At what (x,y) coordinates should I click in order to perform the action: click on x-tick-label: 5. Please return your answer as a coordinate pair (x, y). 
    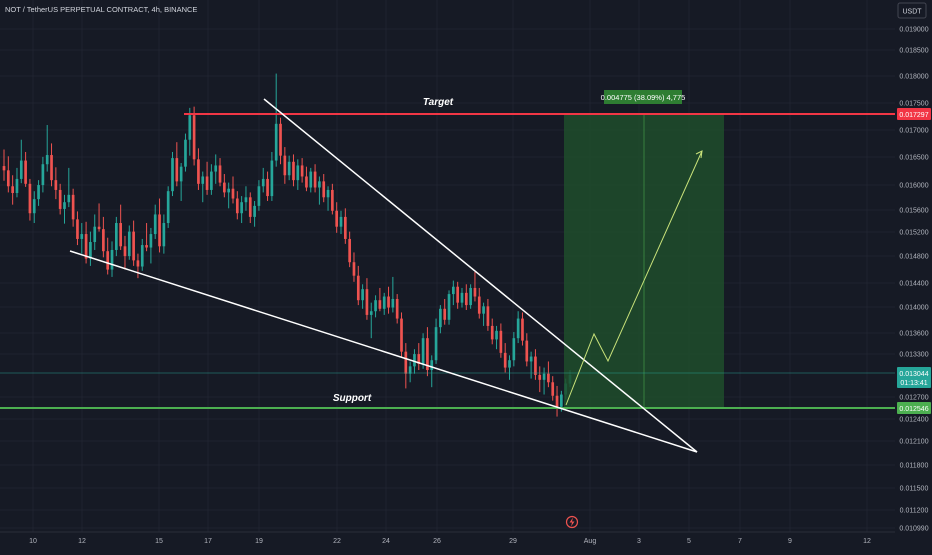
    Looking at the image, I should click on (689, 541).